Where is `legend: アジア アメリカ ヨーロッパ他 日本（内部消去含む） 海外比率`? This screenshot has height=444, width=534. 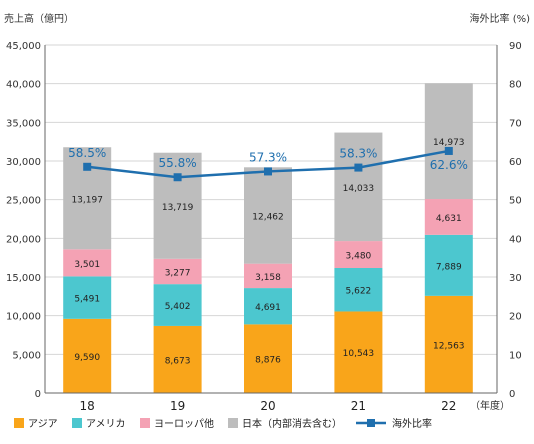
legend: アジア アメリカ ヨーロッパ他 日本（内部消去含む） 海外比率 is located at coordinates (223, 423).